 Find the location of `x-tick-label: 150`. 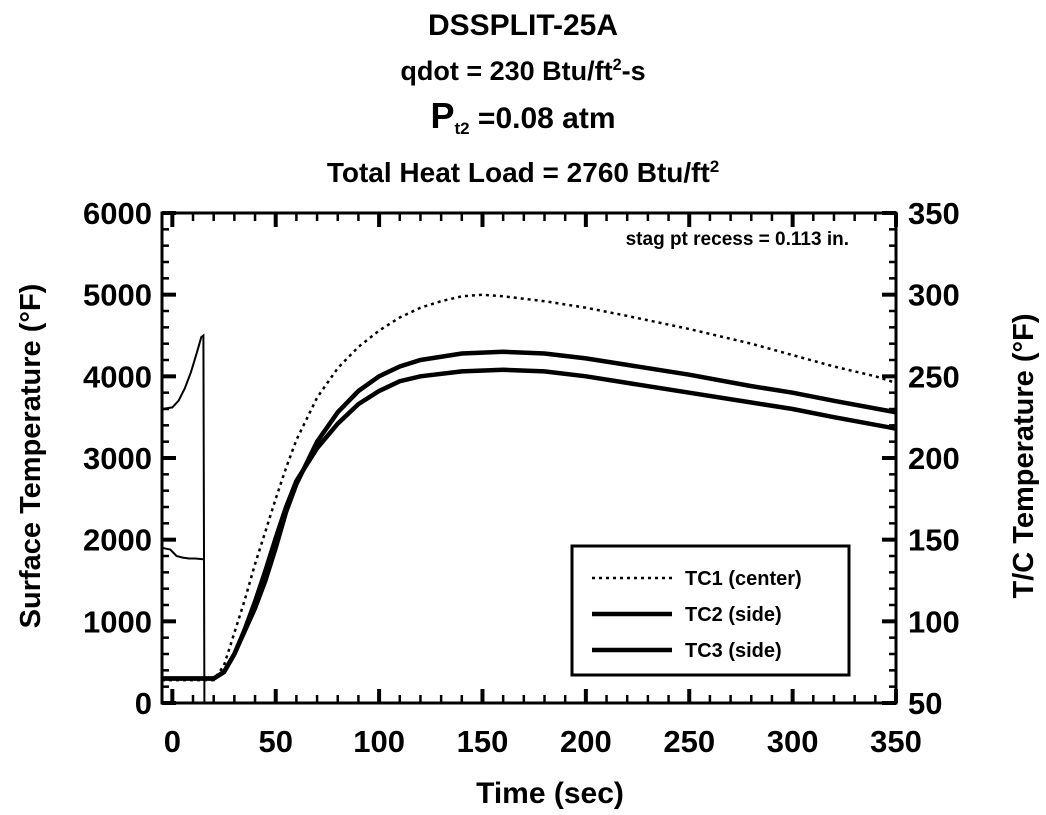

x-tick-label: 150 is located at coordinates (483, 741).